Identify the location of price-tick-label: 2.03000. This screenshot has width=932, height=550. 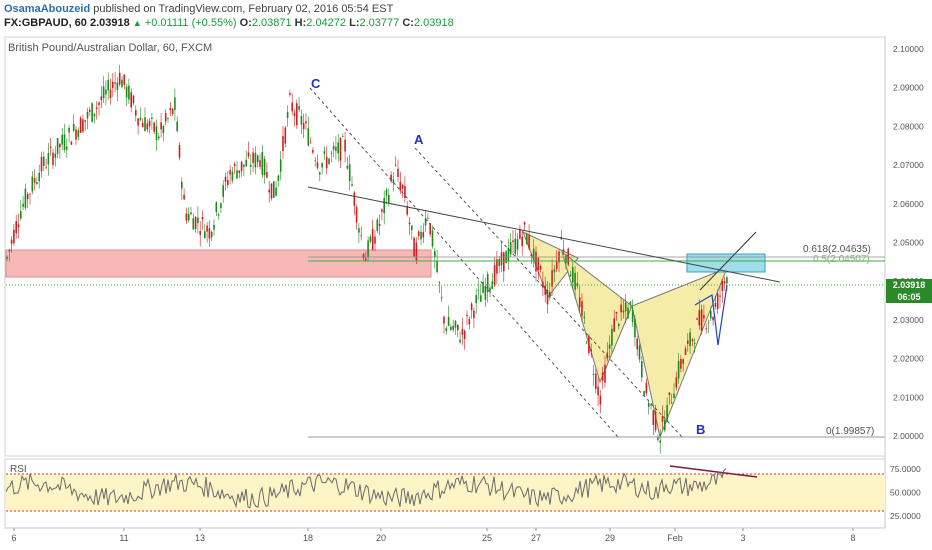
(908, 320).